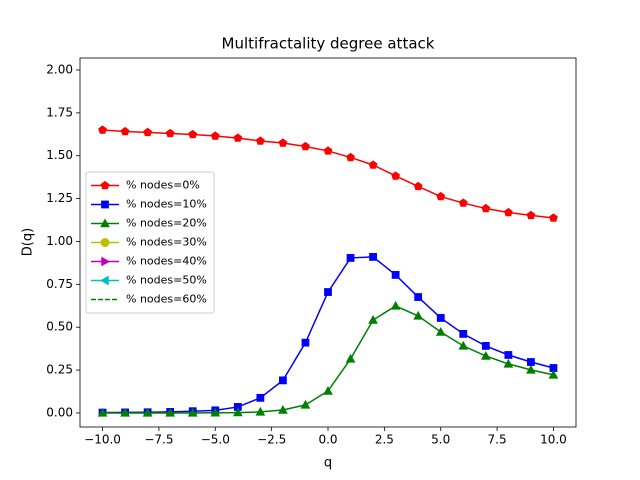  I want to click on x-tick-label: 5.0, so click(440, 440).